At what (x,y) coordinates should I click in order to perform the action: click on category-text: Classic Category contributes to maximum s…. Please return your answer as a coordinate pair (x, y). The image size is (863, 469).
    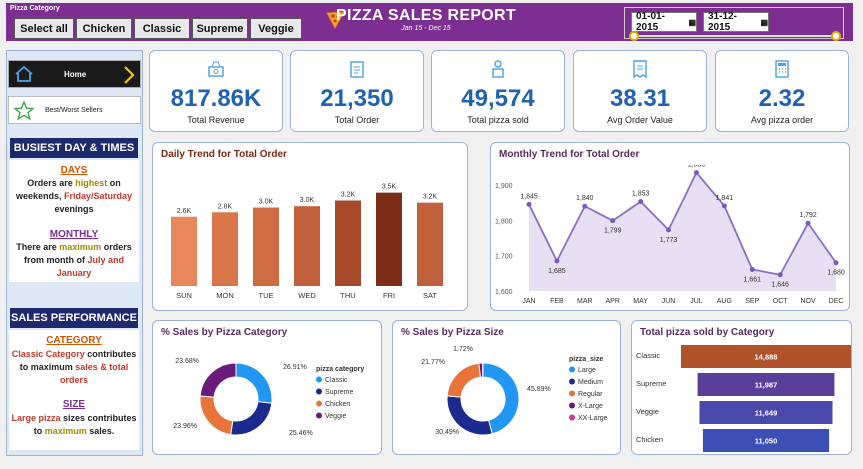
    Looking at the image, I should click on (74, 367).